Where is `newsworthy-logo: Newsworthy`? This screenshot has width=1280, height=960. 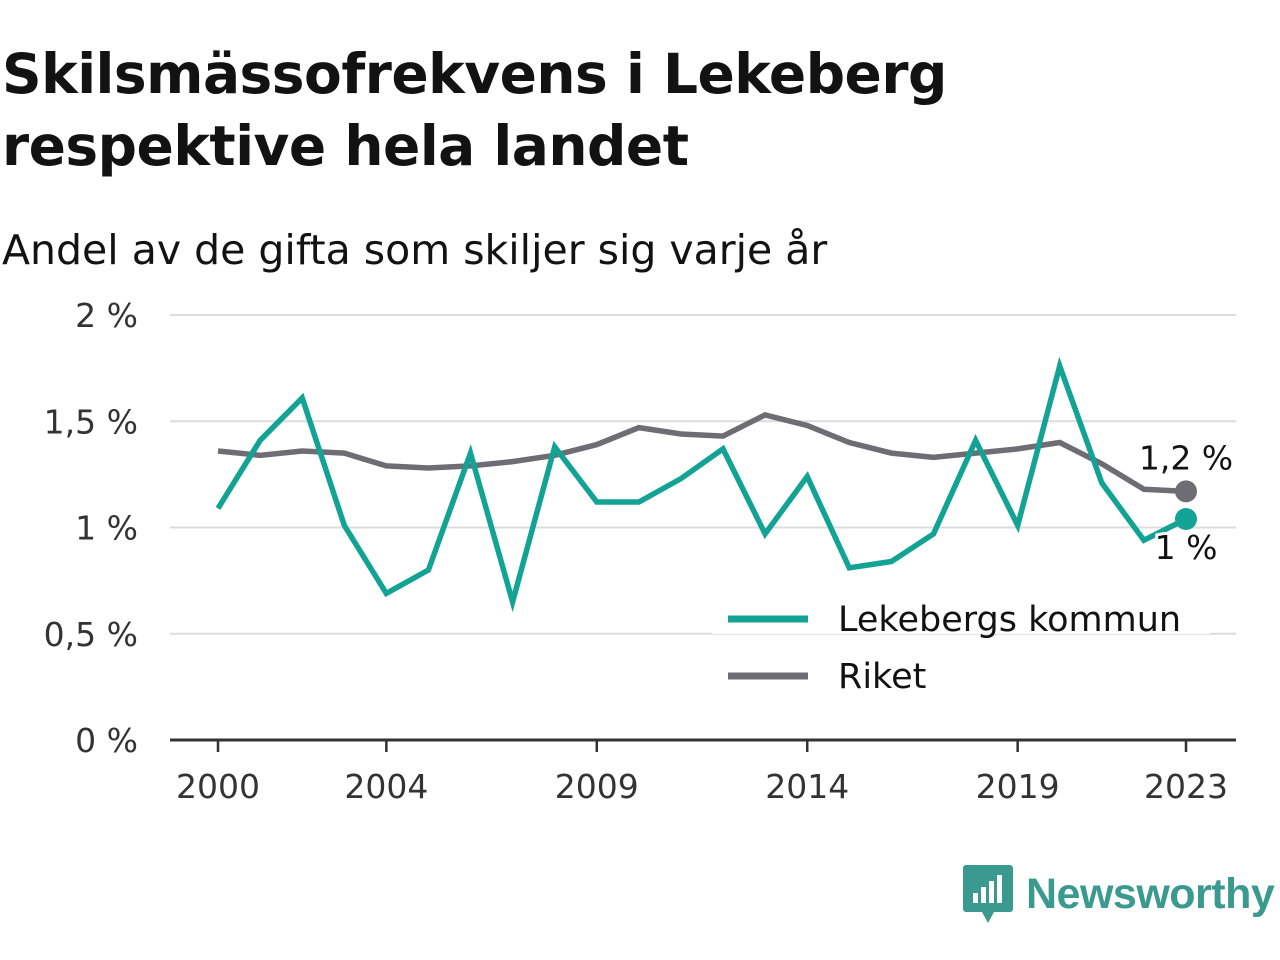 newsworthy-logo: Newsworthy is located at coordinates (1118, 894).